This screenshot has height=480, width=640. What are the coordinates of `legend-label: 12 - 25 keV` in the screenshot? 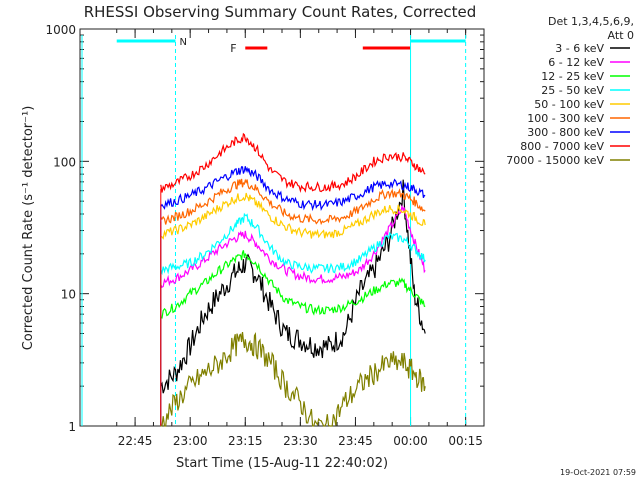 It's located at (572, 76).